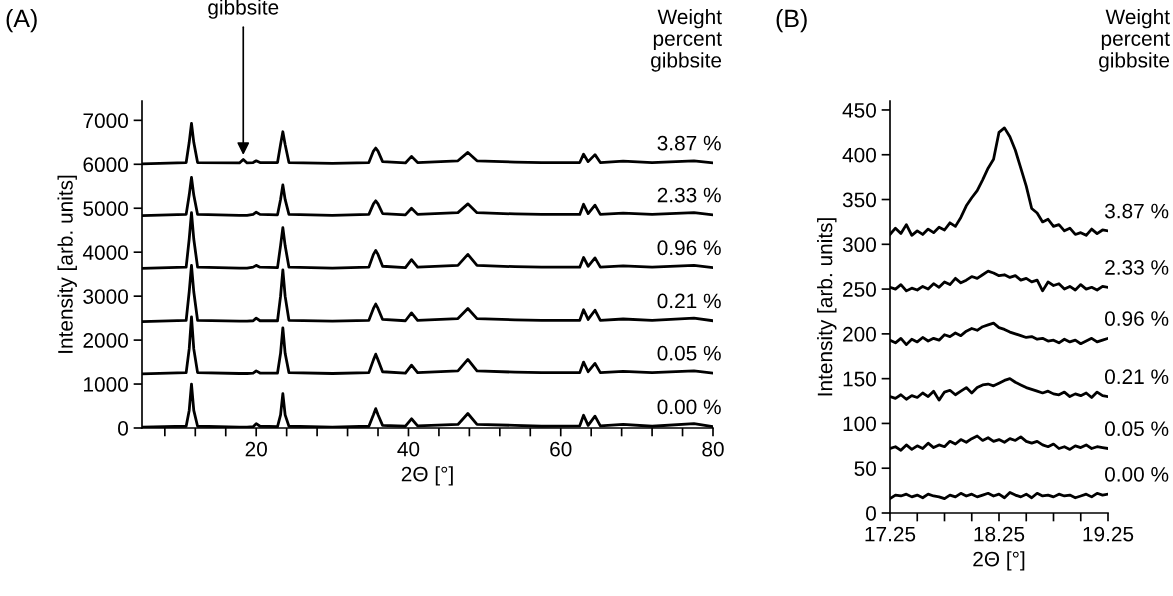 The width and height of the screenshot is (1173, 596). I want to click on x-tick-label: 60, so click(561, 449).